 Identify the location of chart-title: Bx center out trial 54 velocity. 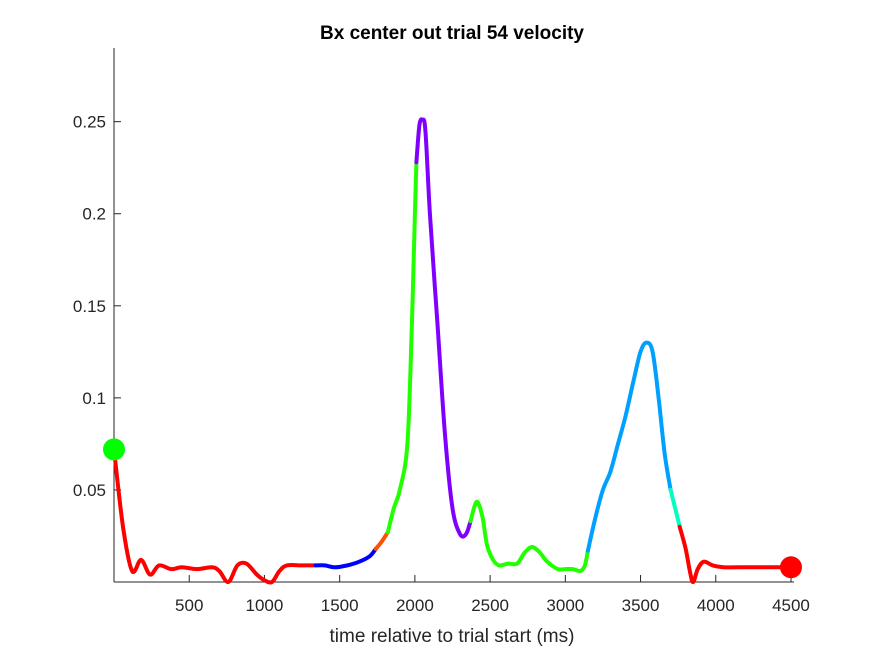
(452, 33).